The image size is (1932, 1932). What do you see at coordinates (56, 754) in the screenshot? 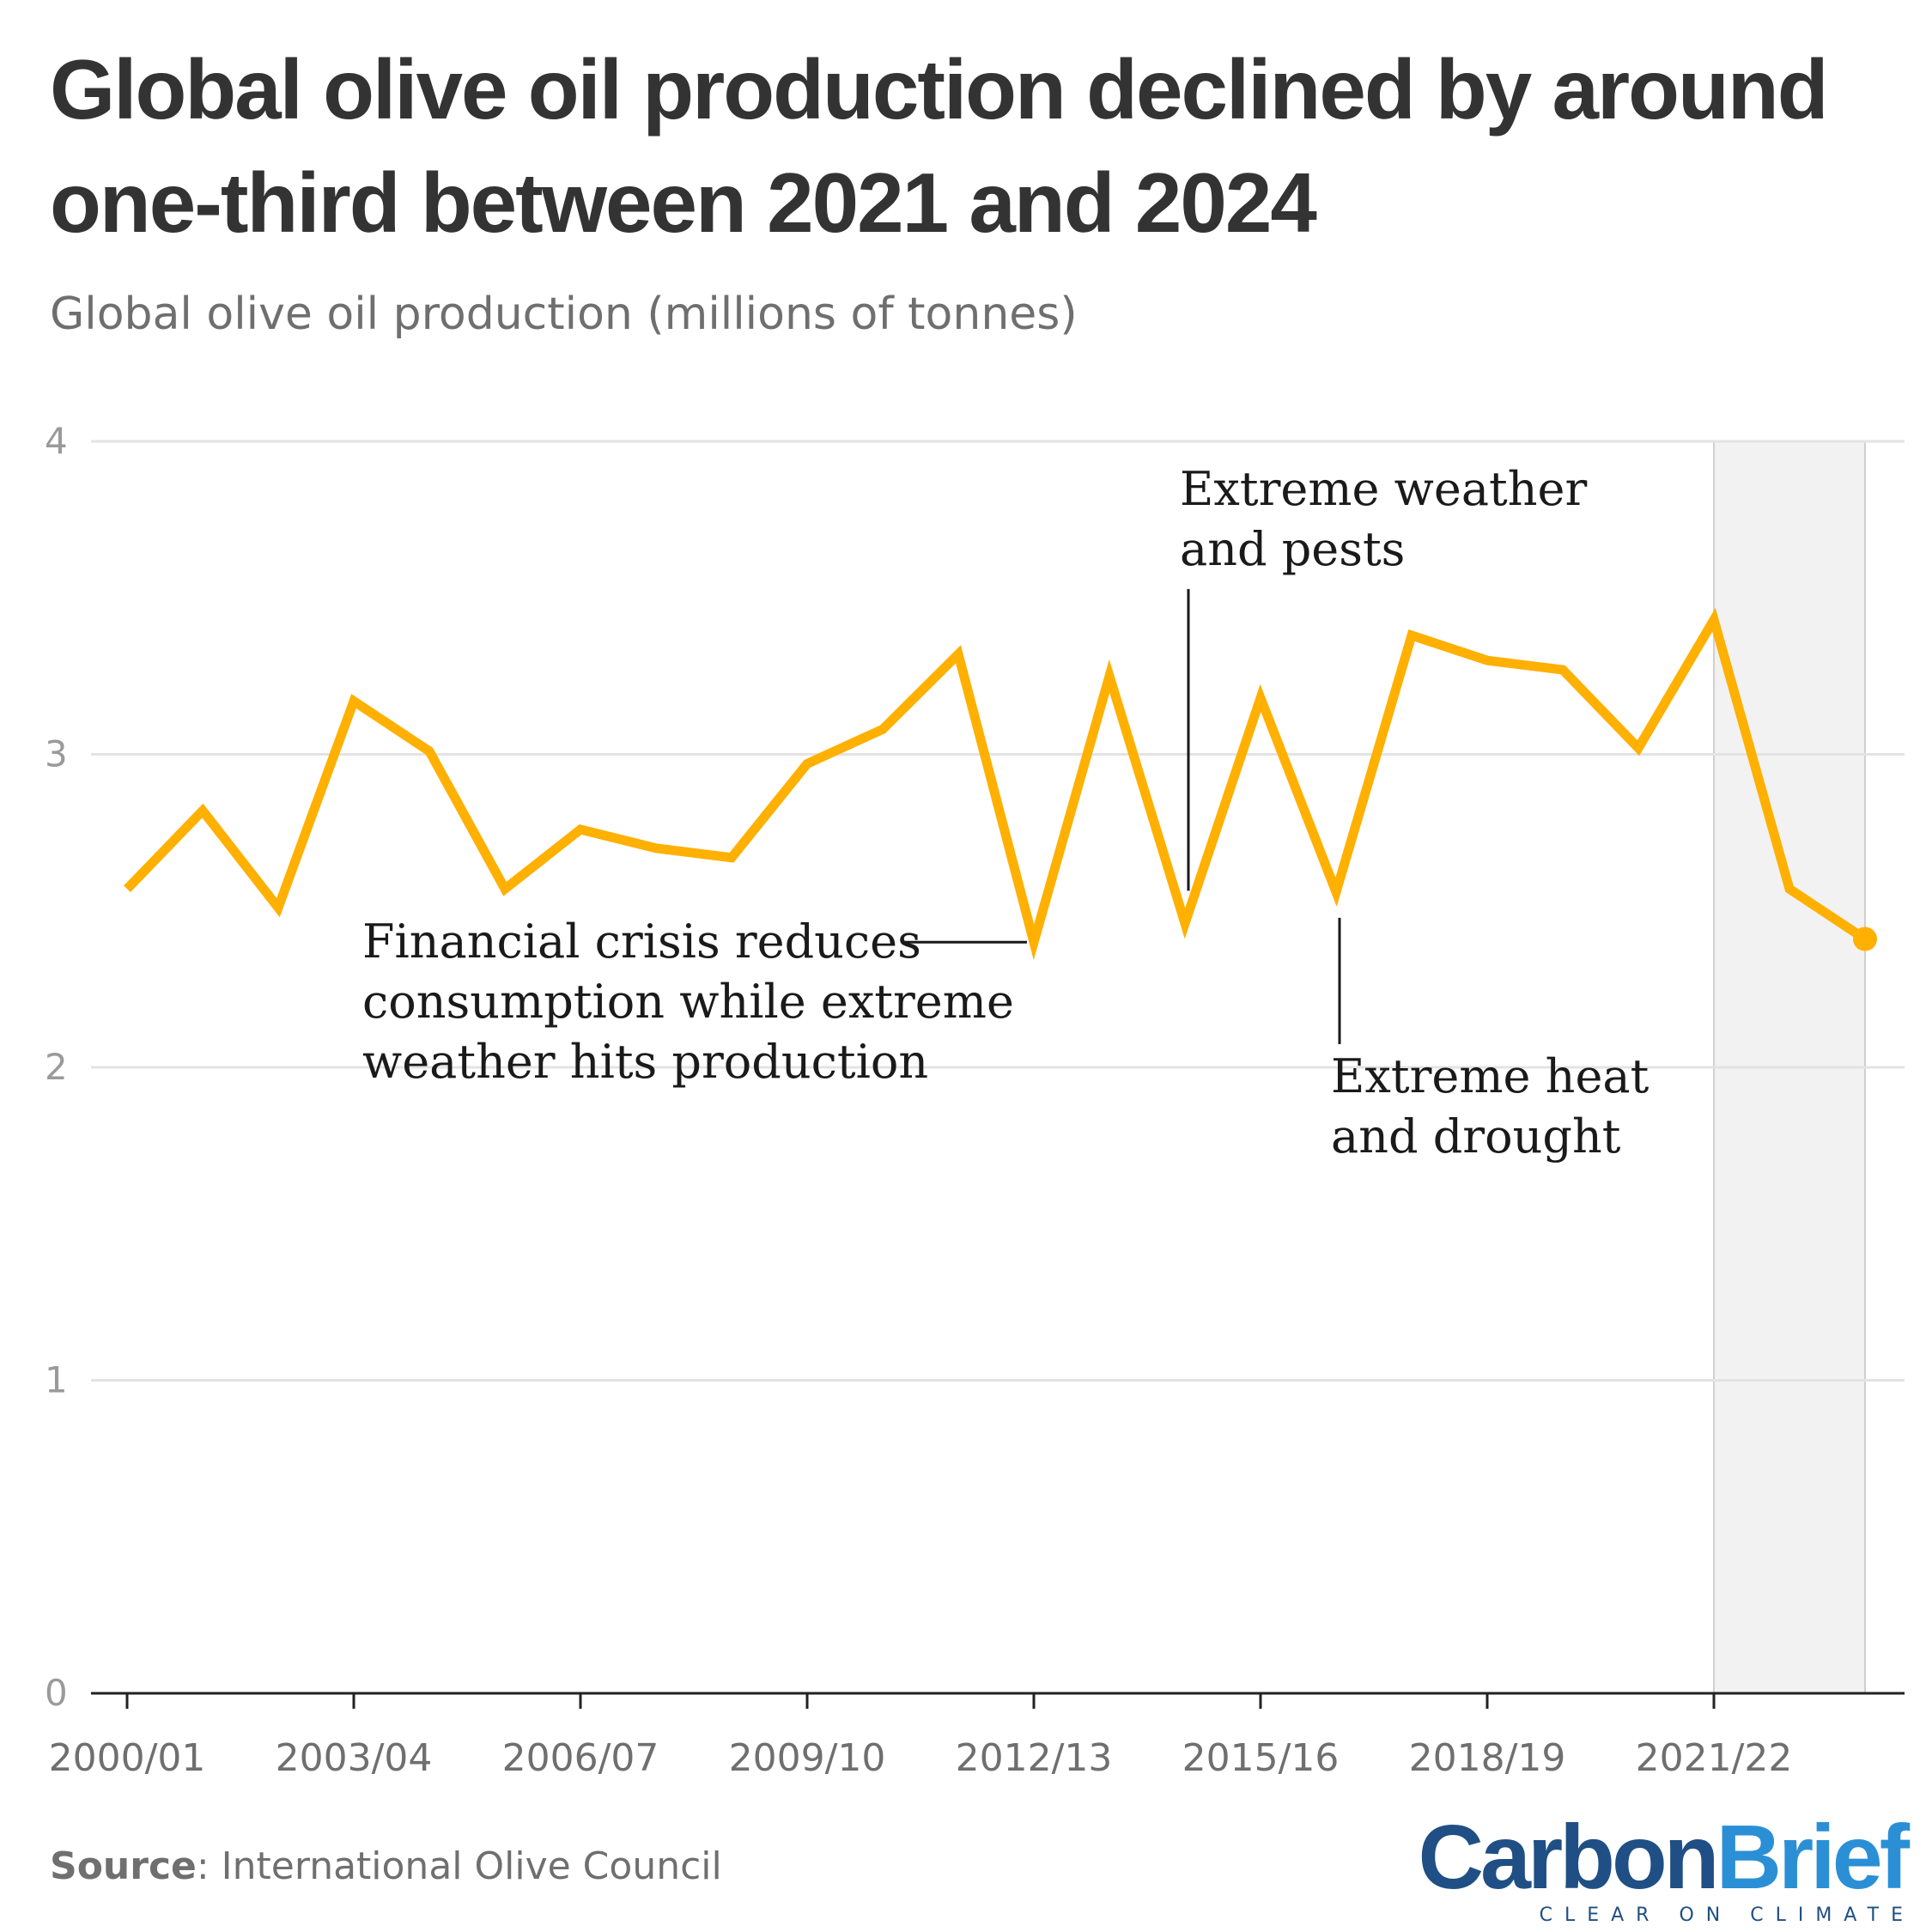
I see `y-tick-label-3: 3` at bounding box center [56, 754].